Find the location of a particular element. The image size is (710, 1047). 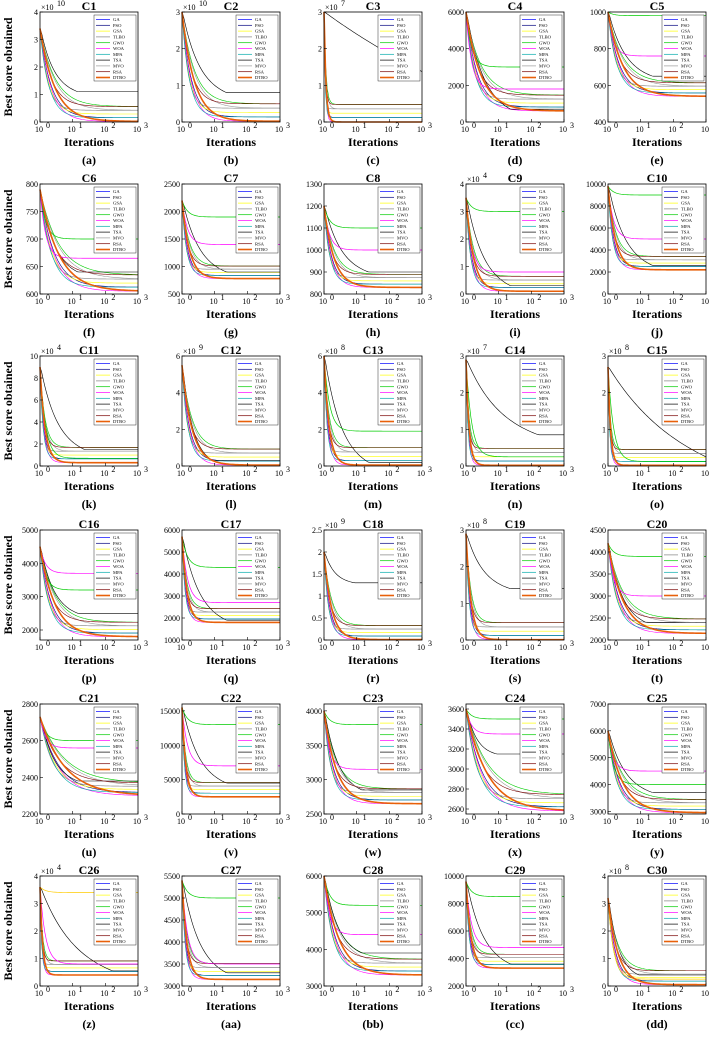

panel-caption: (d) is located at coordinates (515, 160).